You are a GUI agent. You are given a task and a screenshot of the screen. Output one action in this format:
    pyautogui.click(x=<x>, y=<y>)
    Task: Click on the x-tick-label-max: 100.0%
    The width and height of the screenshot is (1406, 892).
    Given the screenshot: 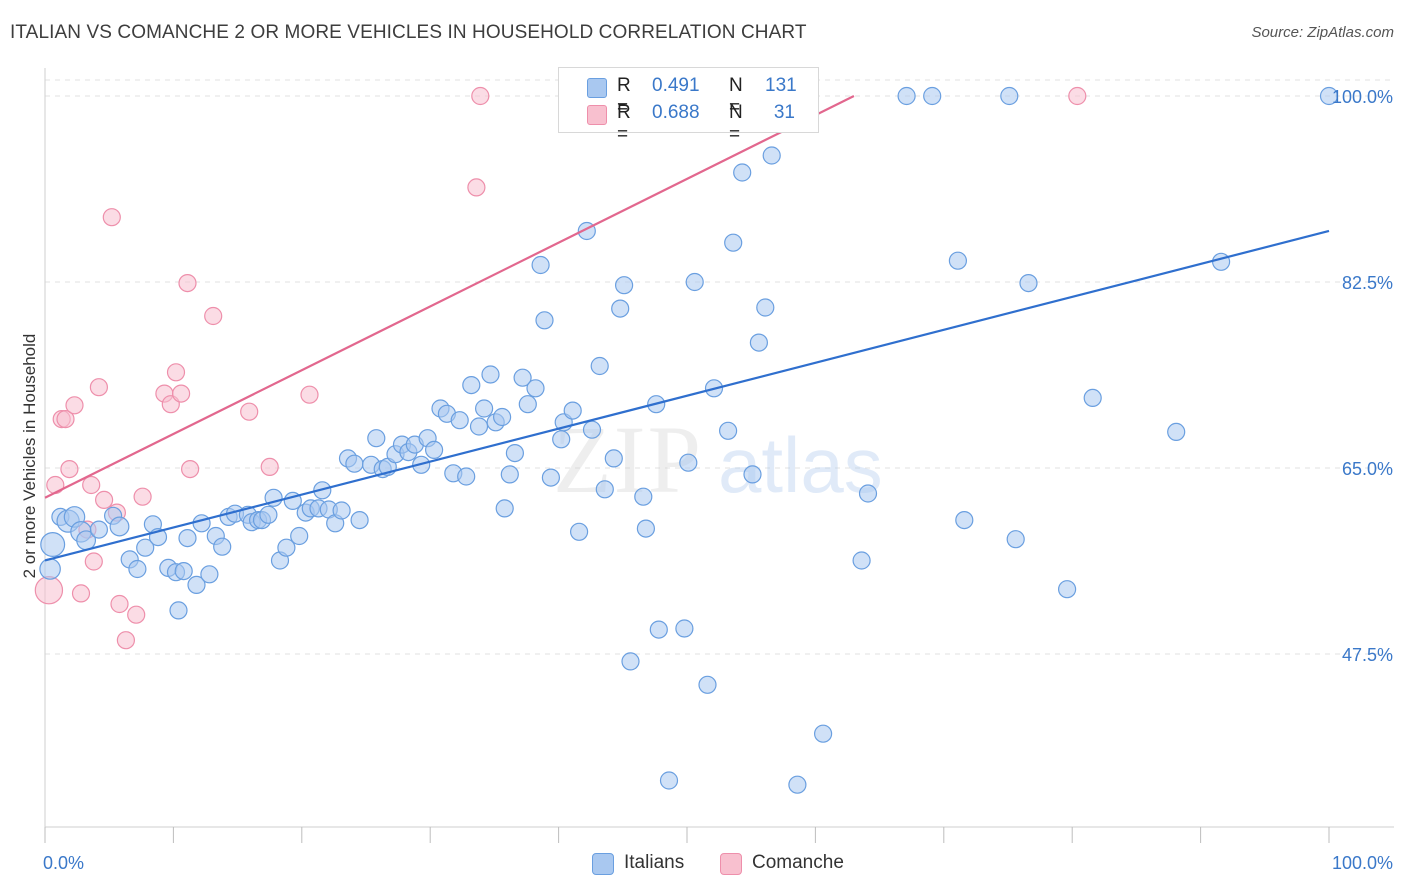 What is the action you would take?
    pyautogui.click(x=1362, y=863)
    